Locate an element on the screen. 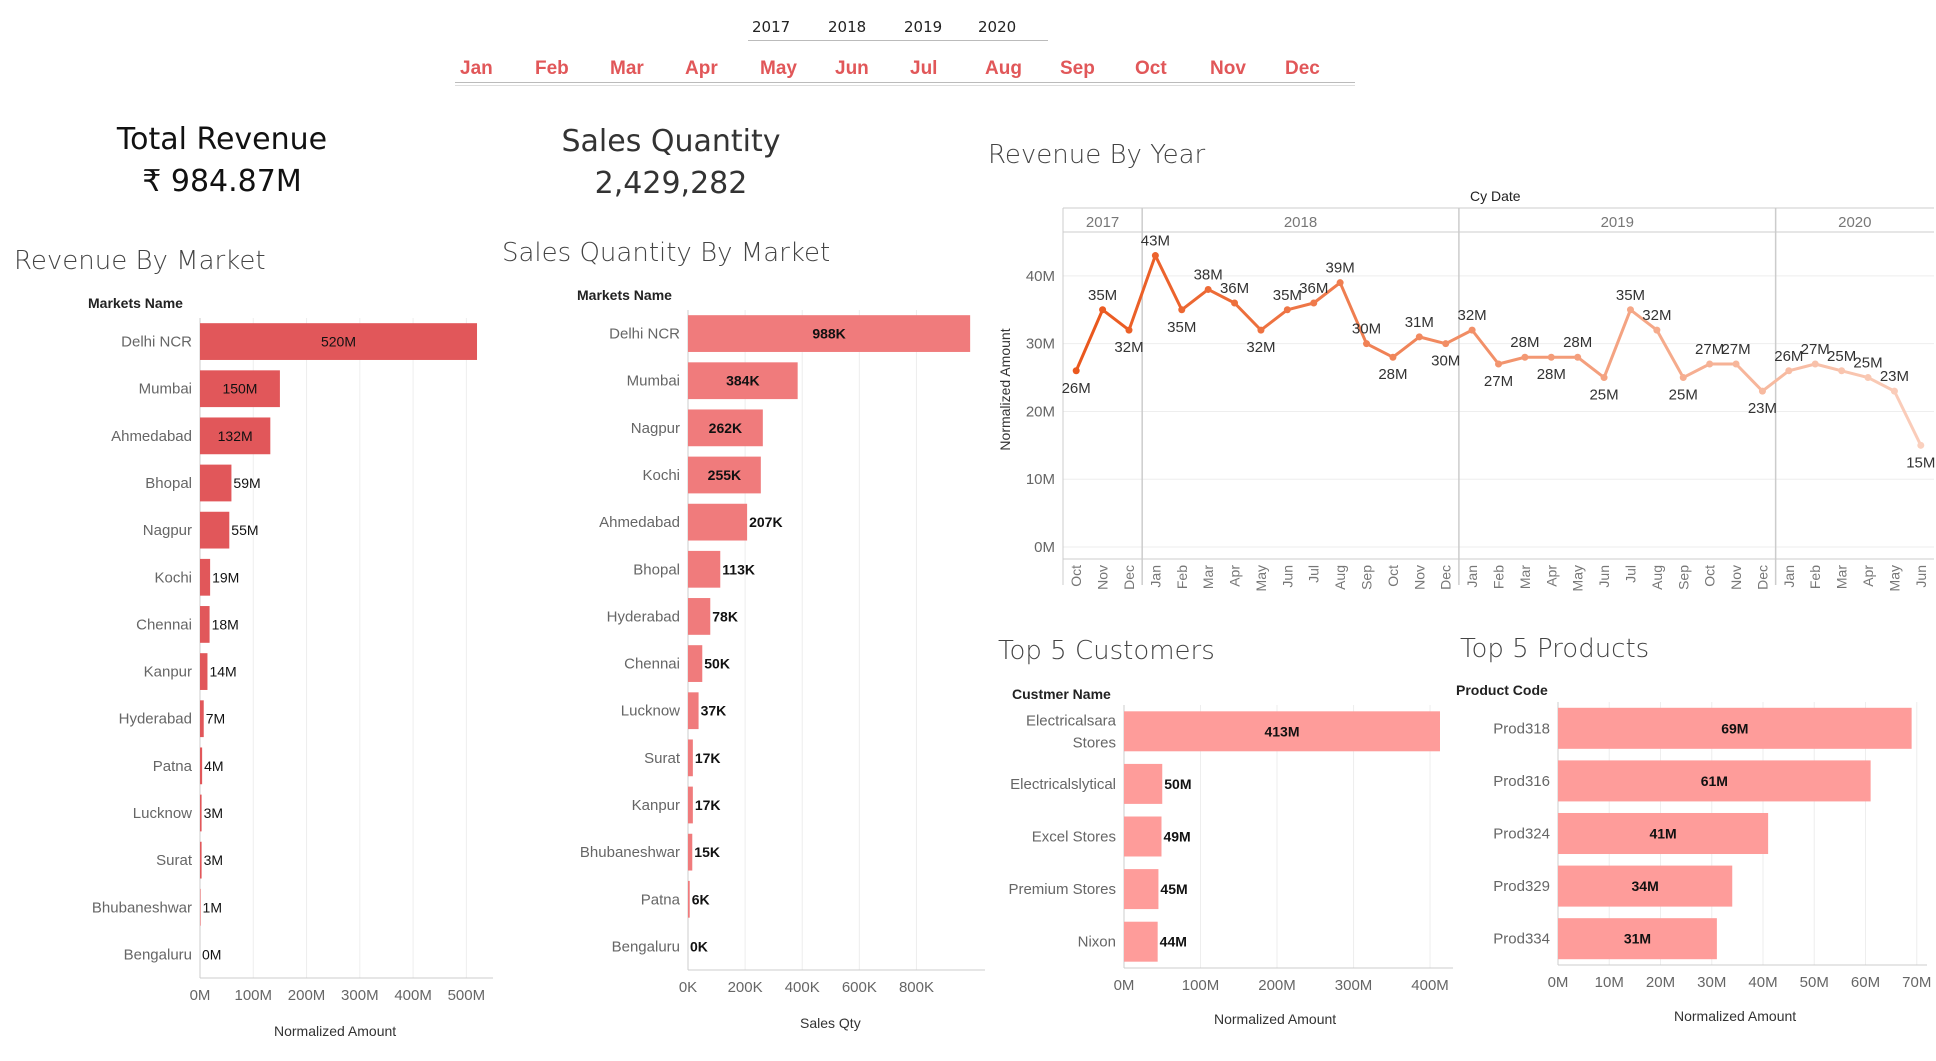  month-button-apr: Apr is located at coordinates (701, 68).